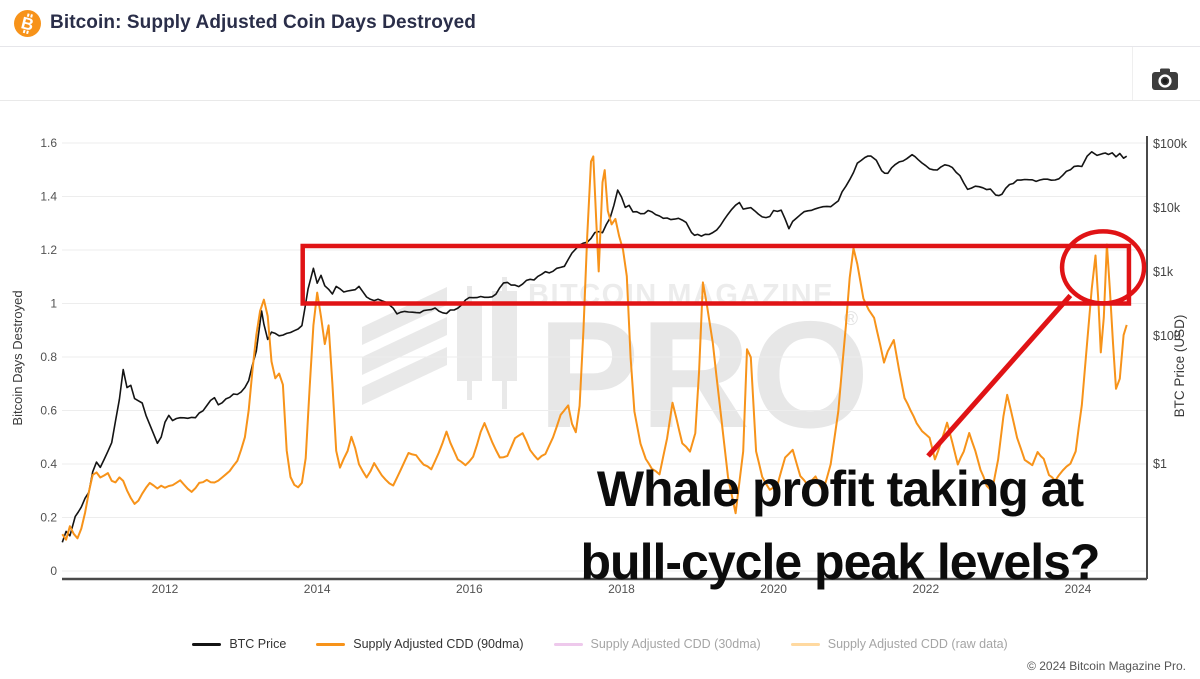  What do you see at coordinates (1167, 336) in the screenshot?
I see `right-tick-label: $100` at bounding box center [1167, 336].